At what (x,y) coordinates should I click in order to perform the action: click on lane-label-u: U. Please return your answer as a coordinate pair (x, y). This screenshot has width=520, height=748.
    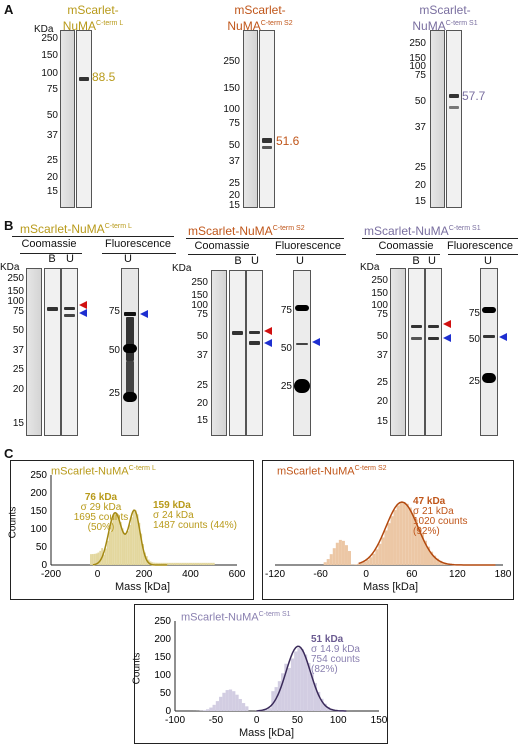
    Looking at the image, I should click on (255, 261).